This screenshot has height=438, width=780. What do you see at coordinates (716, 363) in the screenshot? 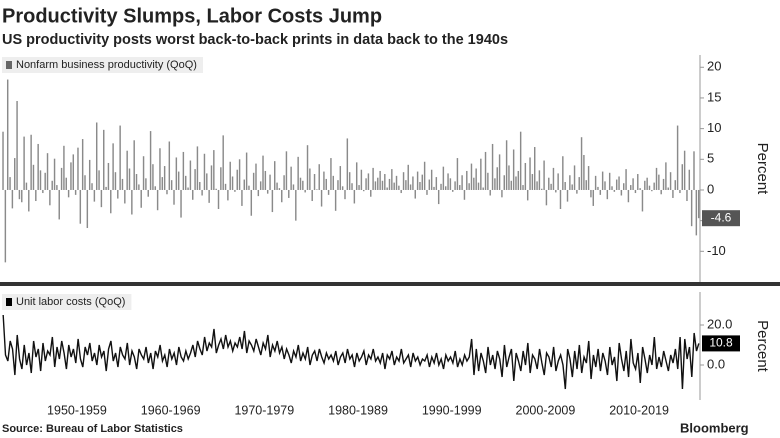
I see `y-tick-label: 0.0` at bounding box center [716, 363].